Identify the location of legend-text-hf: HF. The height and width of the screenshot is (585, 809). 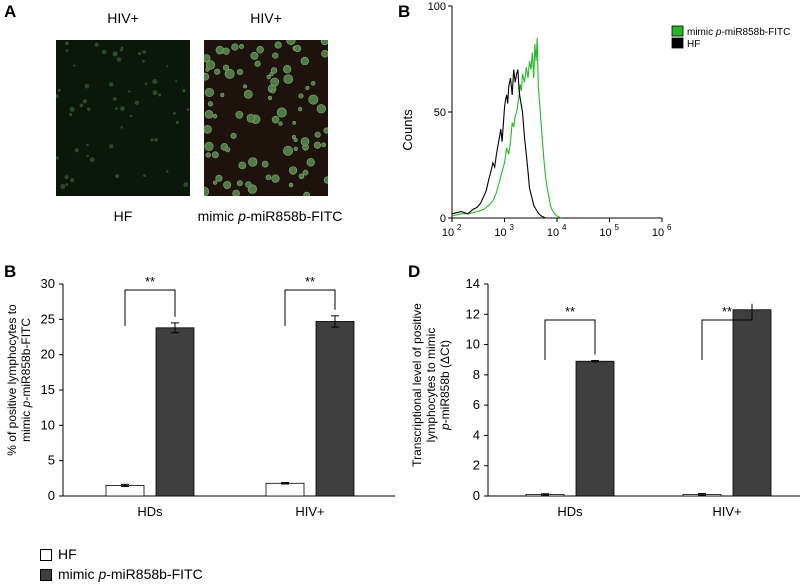
(67, 554).